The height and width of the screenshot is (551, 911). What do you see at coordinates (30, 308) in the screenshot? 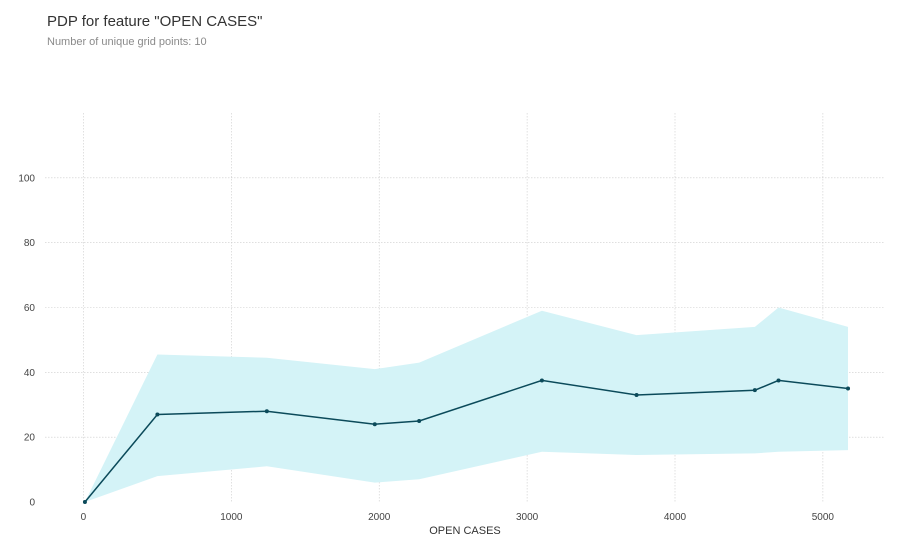
I see `y-tick-label: 60` at bounding box center [30, 308].